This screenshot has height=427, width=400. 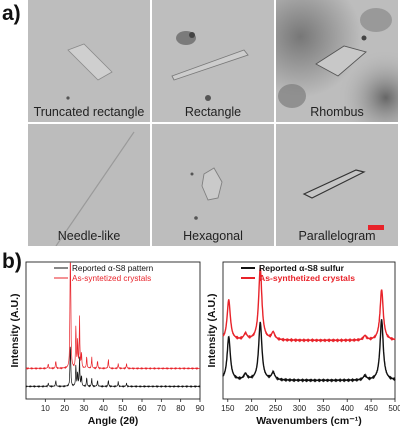 I want to click on caption-parallelogram: Parallelogram, so click(x=337, y=236).